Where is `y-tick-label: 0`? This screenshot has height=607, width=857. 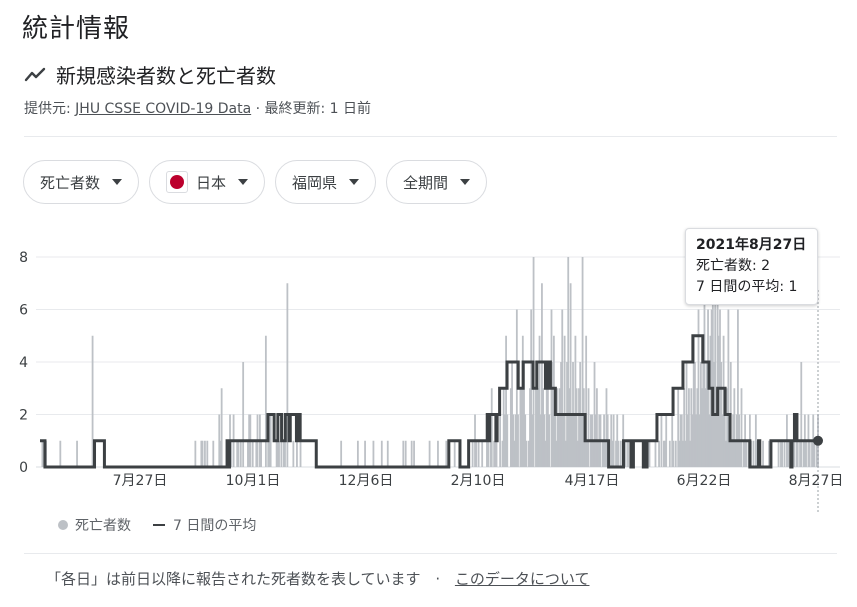
y-tick-label: 0 is located at coordinates (23, 468).